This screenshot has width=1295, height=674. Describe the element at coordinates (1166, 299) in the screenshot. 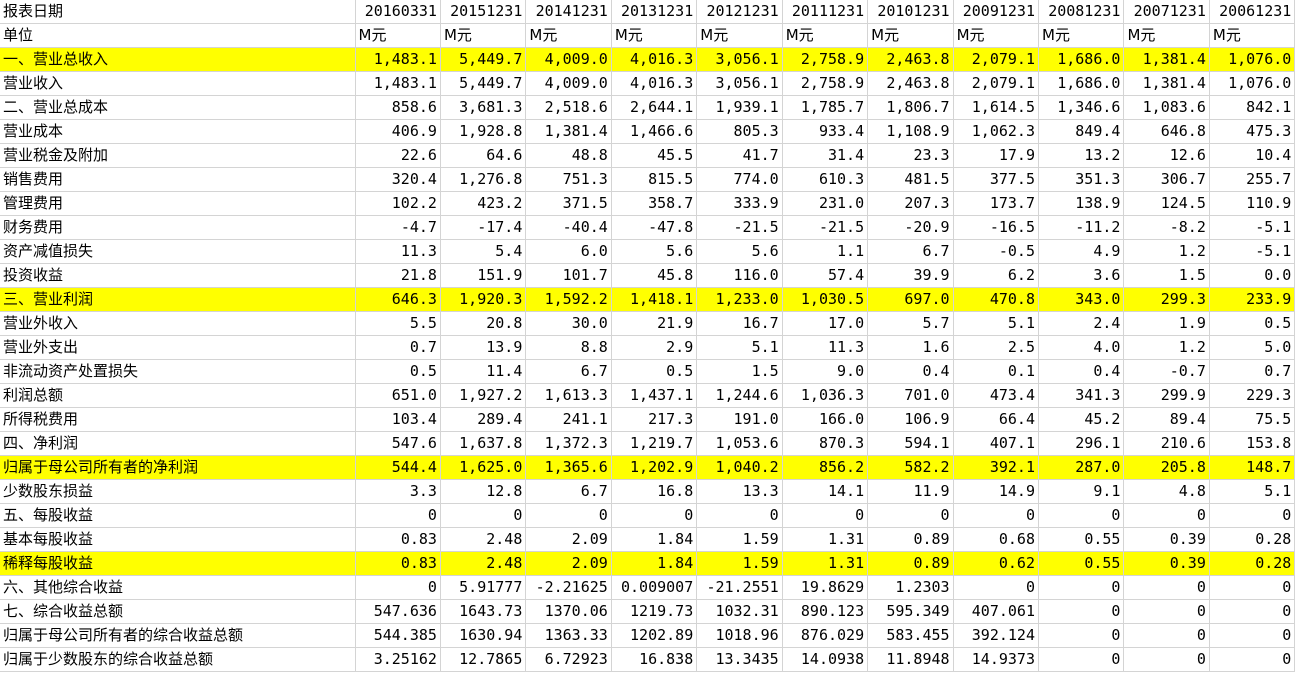

I see `value-cell: 299.3` at that location.